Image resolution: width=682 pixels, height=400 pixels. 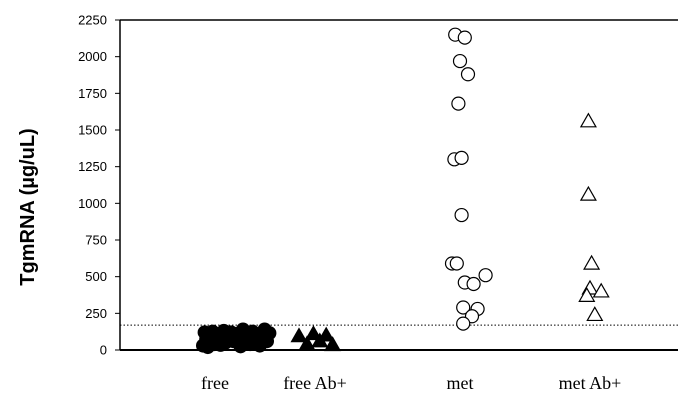 I want to click on y-tick-label: 1250, so click(x=92, y=166).